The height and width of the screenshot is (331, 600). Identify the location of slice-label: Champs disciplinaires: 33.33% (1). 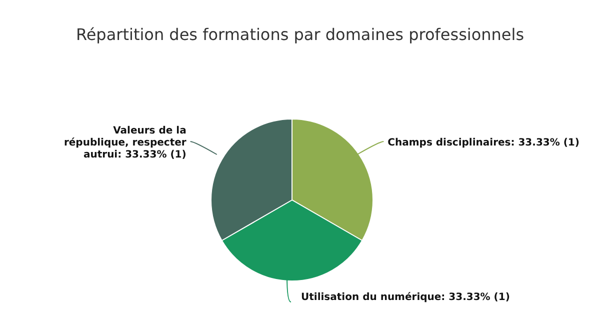
(484, 143).